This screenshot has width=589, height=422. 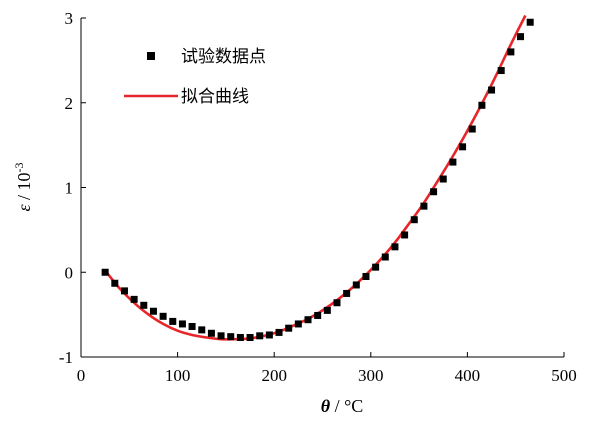 What do you see at coordinates (81, 375) in the screenshot?
I see `x-tick-label: 0` at bounding box center [81, 375].